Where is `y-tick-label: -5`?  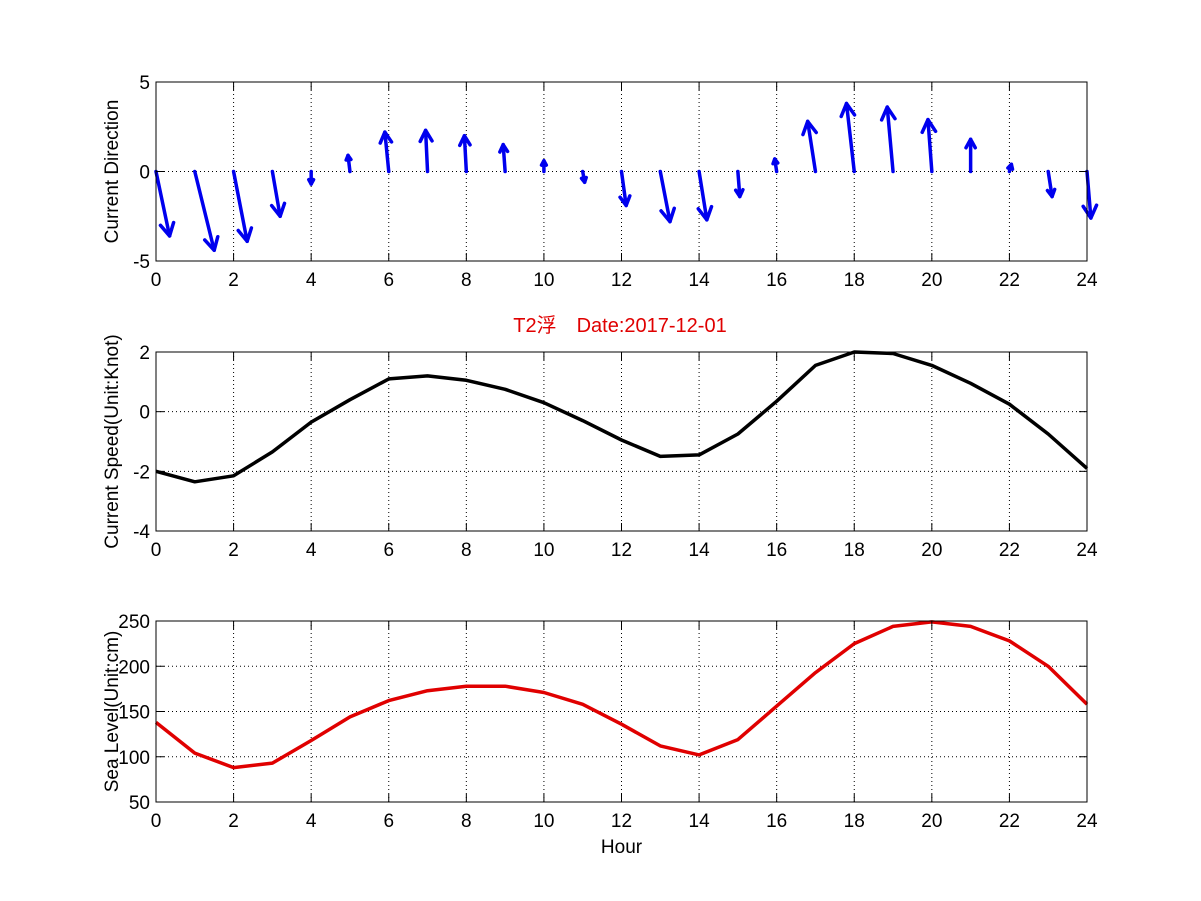
y-tick-label: -5 is located at coordinates (141, 262).